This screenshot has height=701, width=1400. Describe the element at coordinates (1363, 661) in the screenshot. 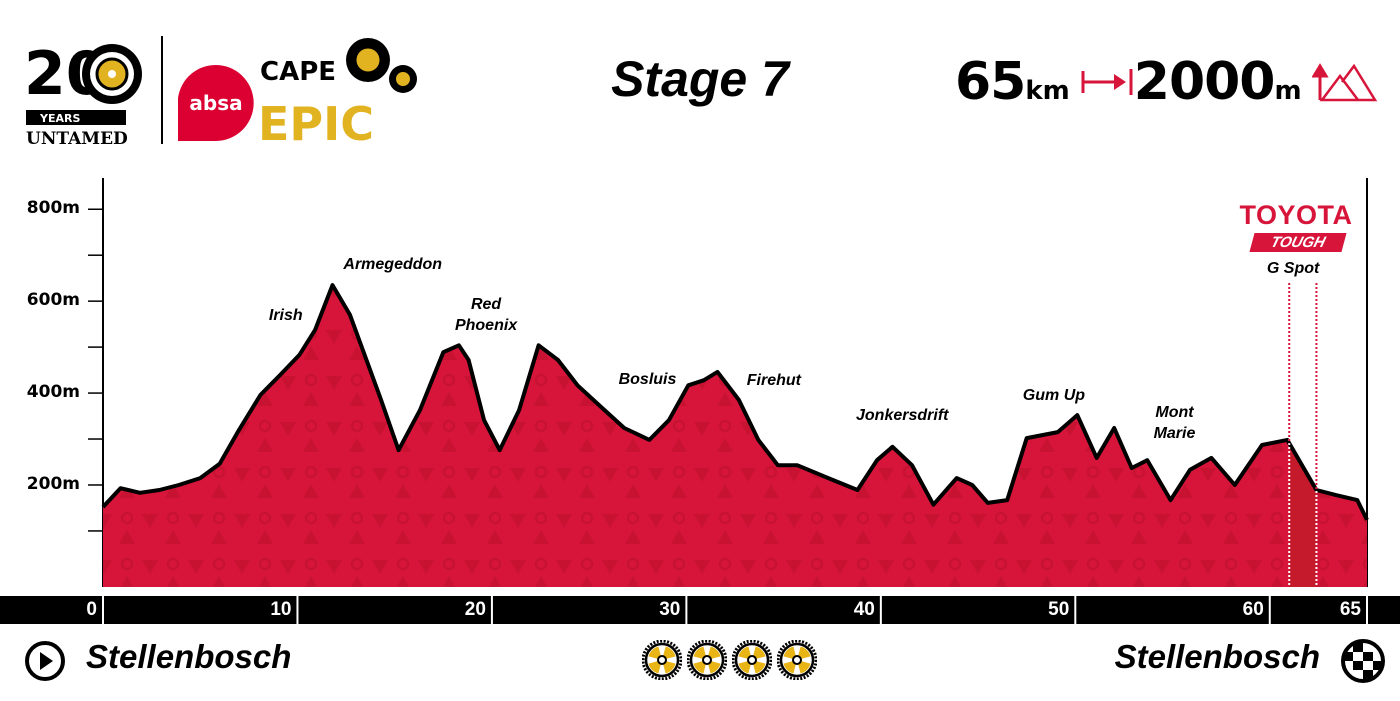

I see `checkered-flag-icon` at that location.